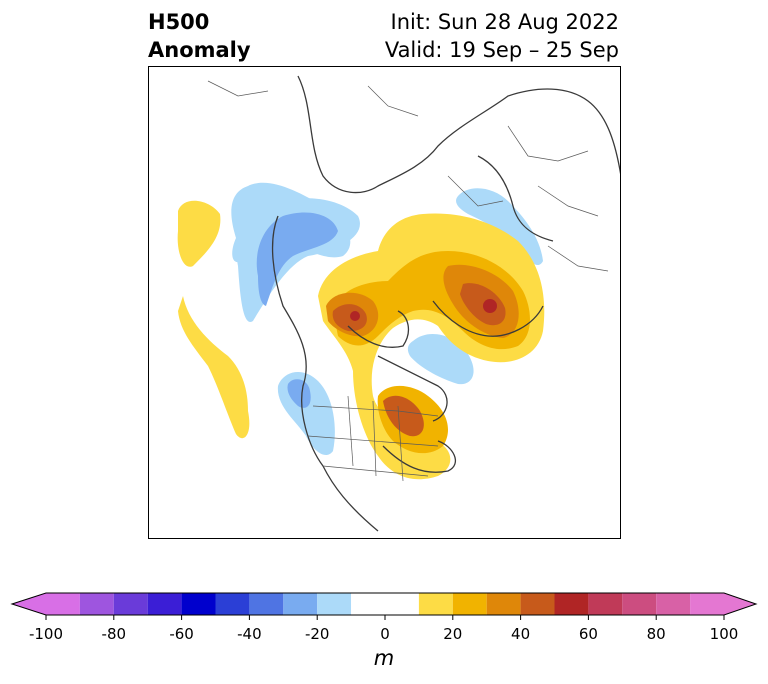  Describe the element at coordinates (299, 393) in the screenshot. I see `negative-anomaly-pacific-core` at that location.